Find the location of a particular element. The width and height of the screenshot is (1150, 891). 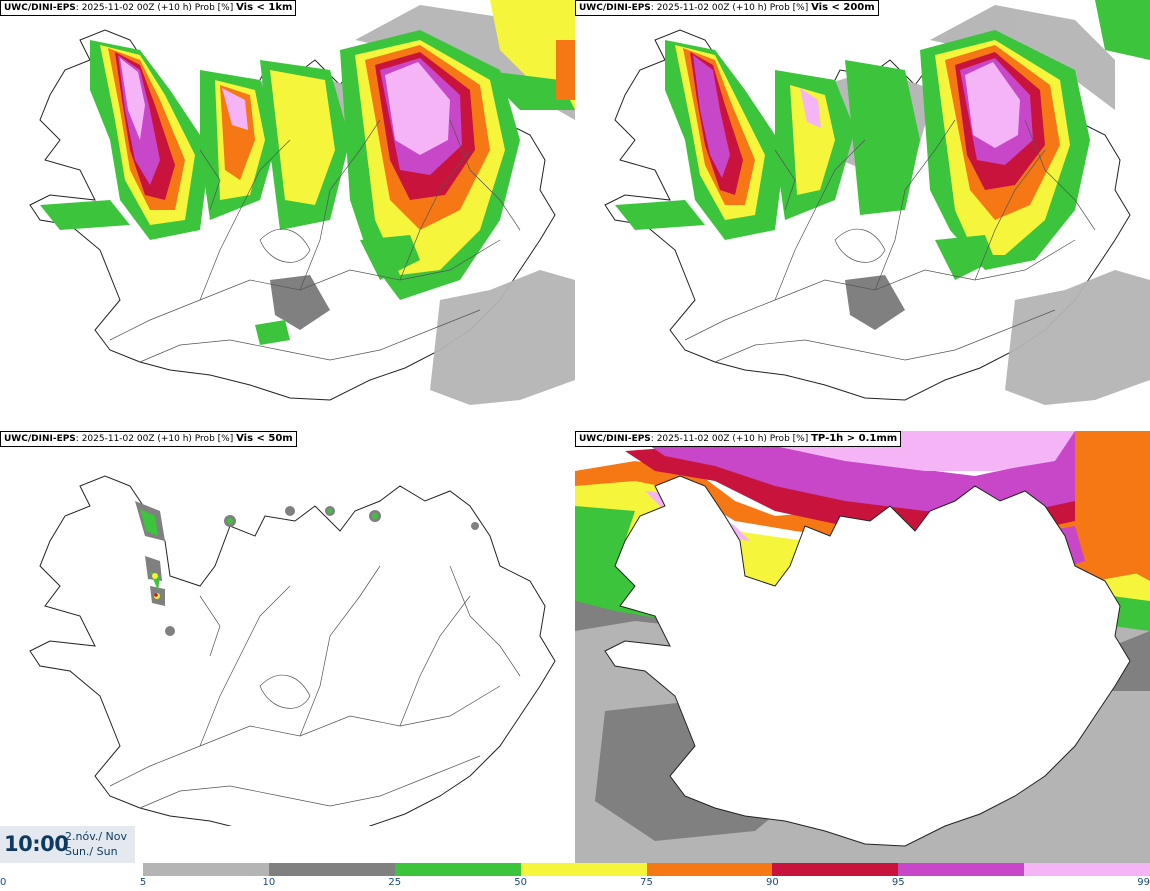

color-legend-bar is located at coordinates (646, 869).